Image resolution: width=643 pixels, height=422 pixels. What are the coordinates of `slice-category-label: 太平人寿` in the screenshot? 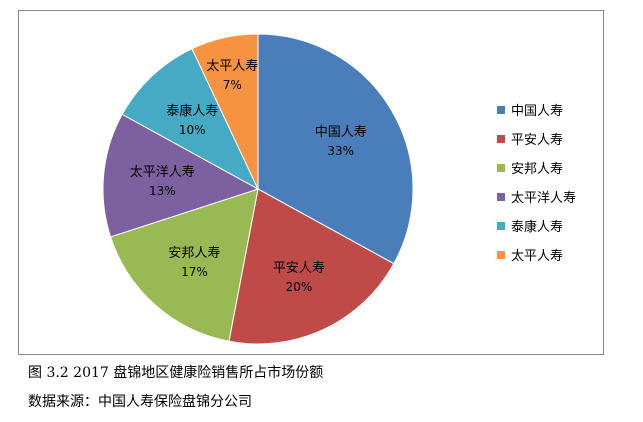 It's located at (232, 66).